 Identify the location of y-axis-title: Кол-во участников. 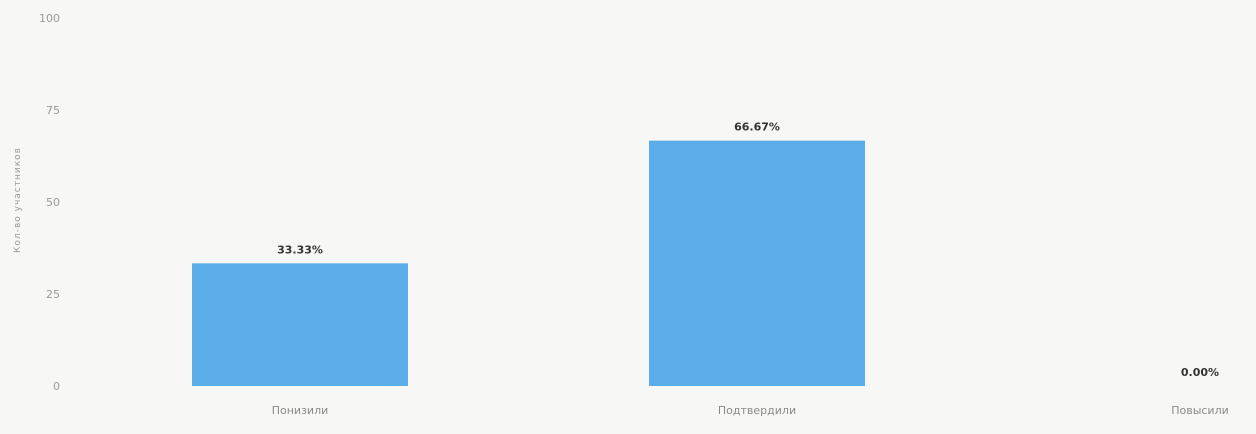
(18, 200).